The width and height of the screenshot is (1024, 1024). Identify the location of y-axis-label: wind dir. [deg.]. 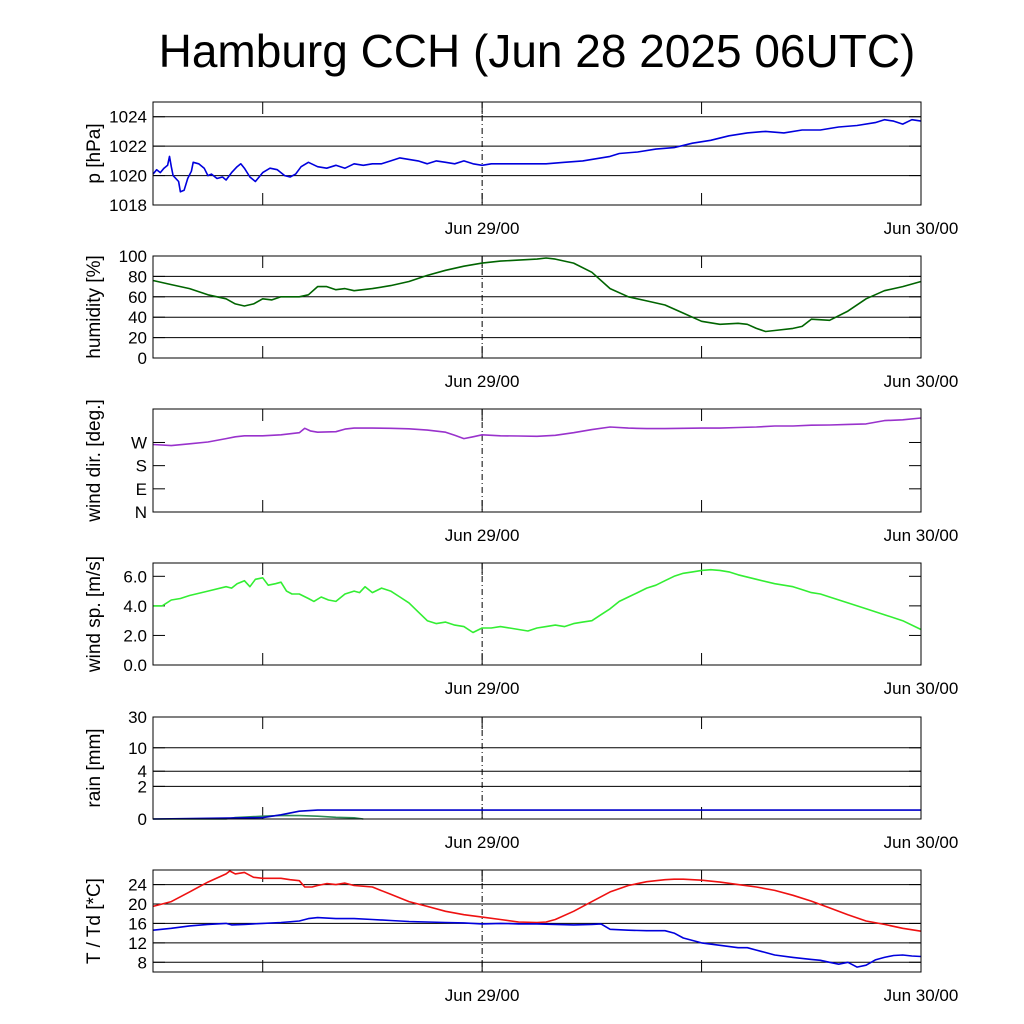
(94, 461).